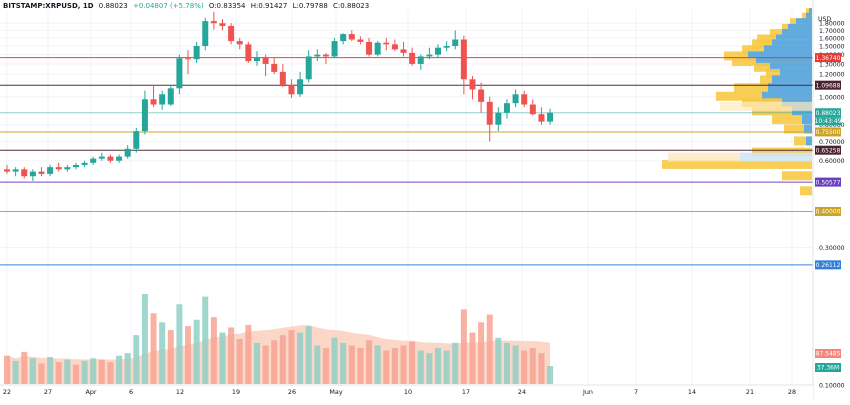 The height and width of the screenshot is (405, 850). Describe the element at coordinates (832, 31) in the screenshot. I see `price-tick-label: 1.70000` at that location.